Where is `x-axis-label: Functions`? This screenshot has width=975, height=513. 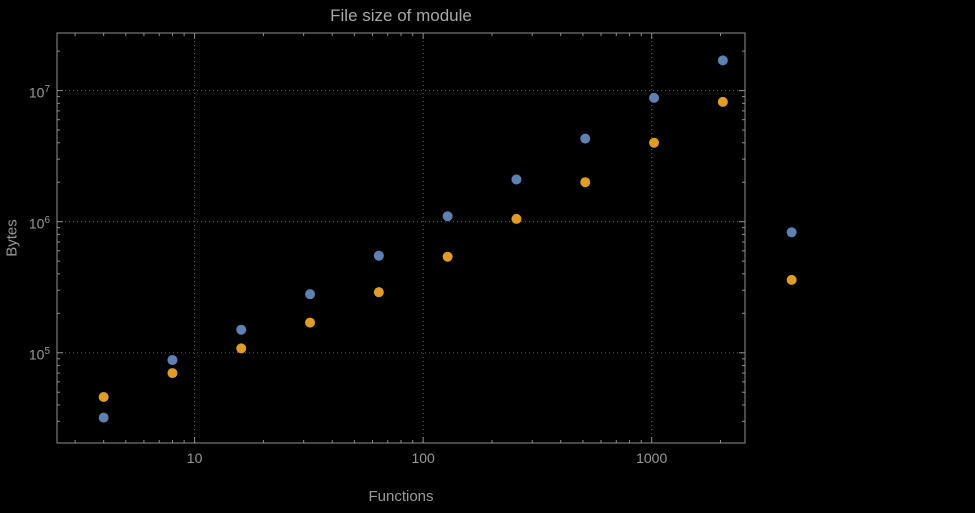
x-axis-label: Functions is located at coordinates (401, 496).